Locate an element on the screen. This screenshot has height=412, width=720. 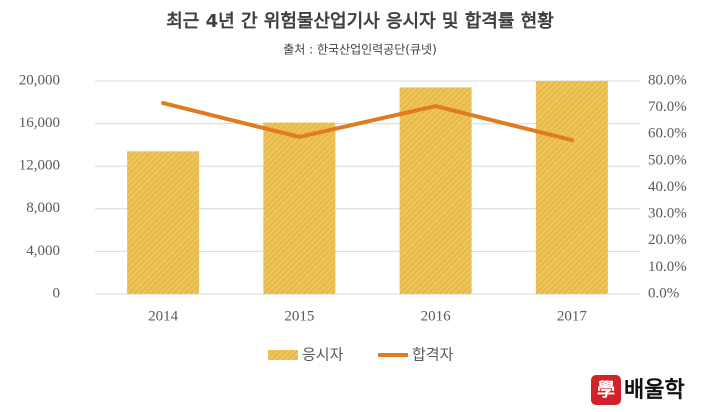
logo-icon-bg is located at coordinates (606, 390).